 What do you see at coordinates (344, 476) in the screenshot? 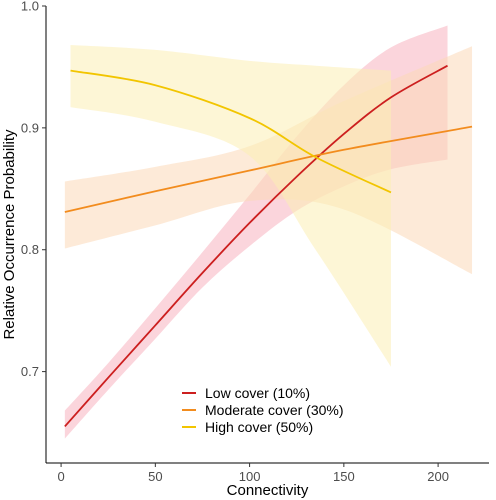
I see `x-tick-label: 150` at bounding box center [344, 476].